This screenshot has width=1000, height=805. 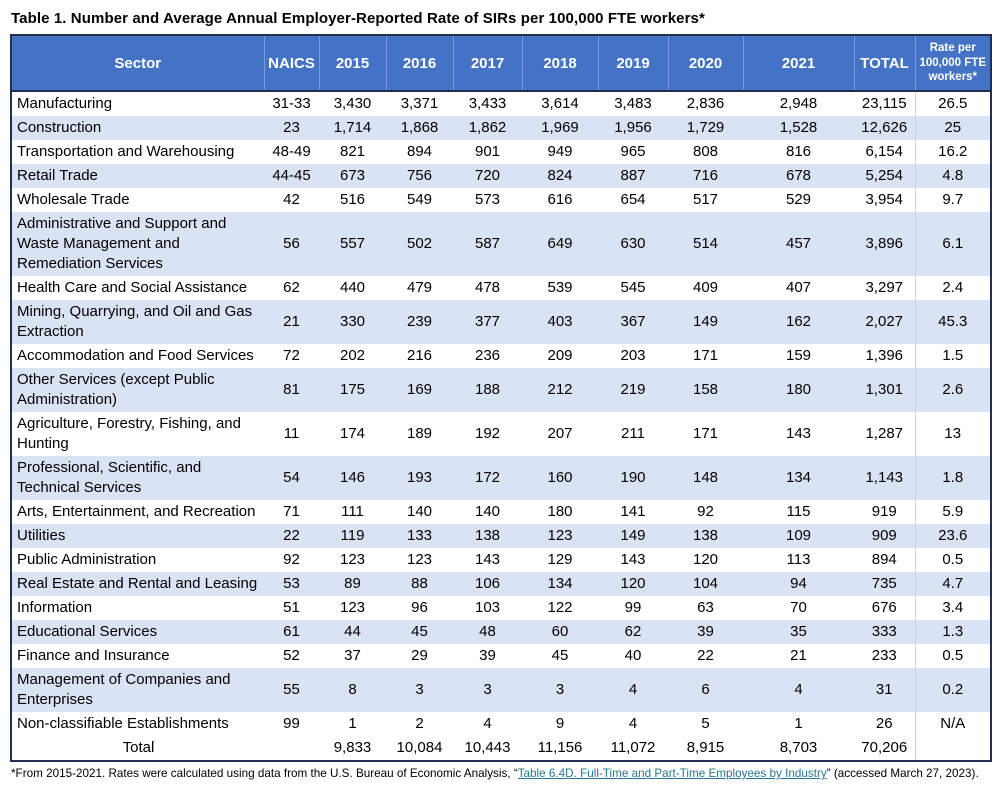 I want to click on cell-2017: 48, so click(x=487, y=631).